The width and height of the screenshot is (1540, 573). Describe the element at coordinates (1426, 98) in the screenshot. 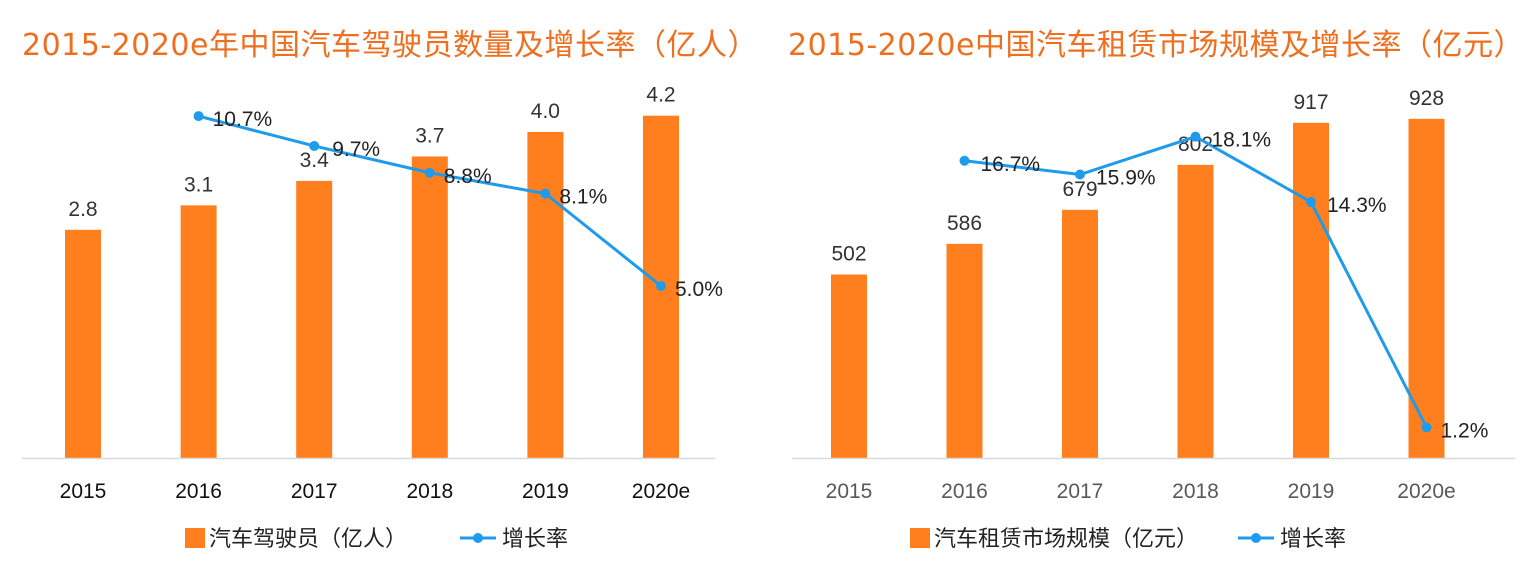

I see `bar-data-label: 928` at that location.